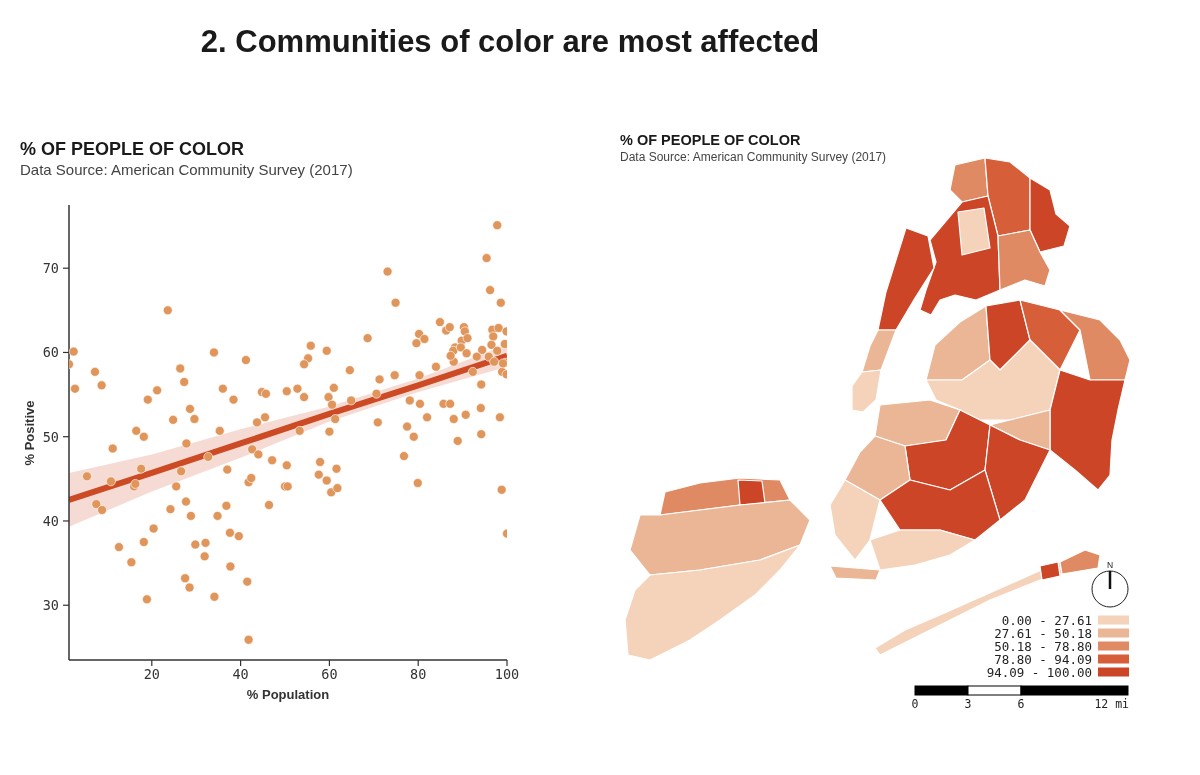 The width and height of the screenshot is (1200, 775). Describe the element at coordinates (50, 605) in the screenshot. I see `y-tick-label: 30` at that location.